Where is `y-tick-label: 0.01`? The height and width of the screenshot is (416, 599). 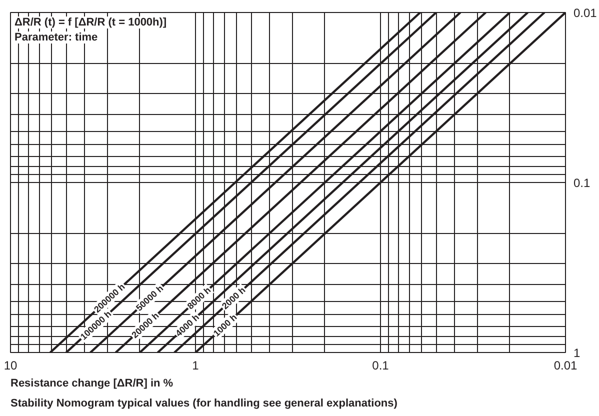
y-tick-label: 0.01 is located at coordinates (586, 13).